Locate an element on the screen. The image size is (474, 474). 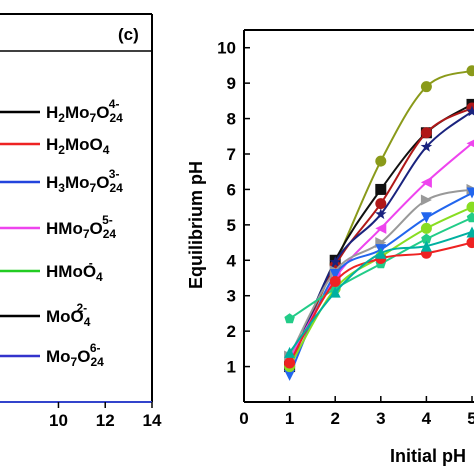
x-tick-label: 5 is located at coordinates (470, 418).